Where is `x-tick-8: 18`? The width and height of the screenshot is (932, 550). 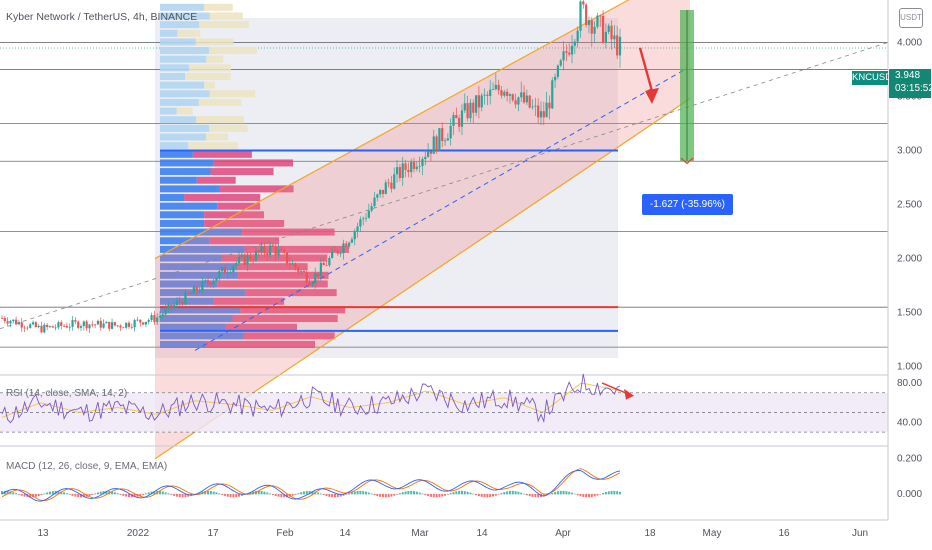 x-tick-8: 18 is located at coordinates (650, 533).